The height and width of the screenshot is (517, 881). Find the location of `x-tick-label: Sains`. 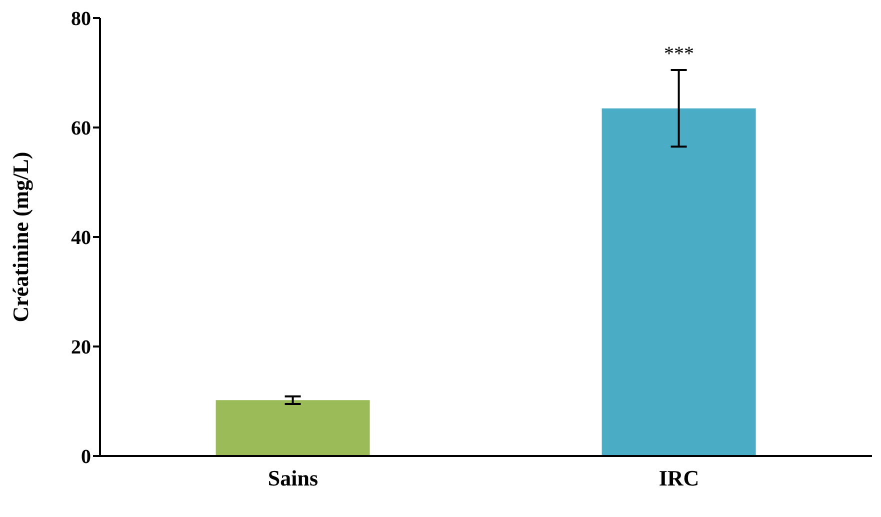

x-tick-label: Sains is located at coordinates (293, 478).